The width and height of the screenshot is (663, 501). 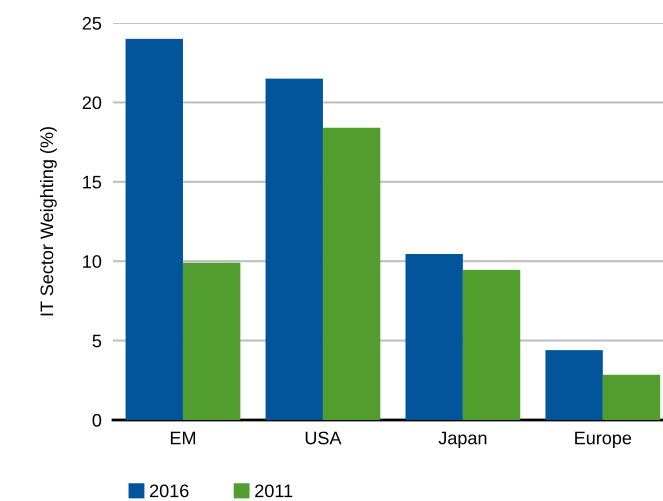 What do you see at coordinates (92, 182) in the screenshot?
I see `y-tick-label: 15` at bounding box center [92, 182].